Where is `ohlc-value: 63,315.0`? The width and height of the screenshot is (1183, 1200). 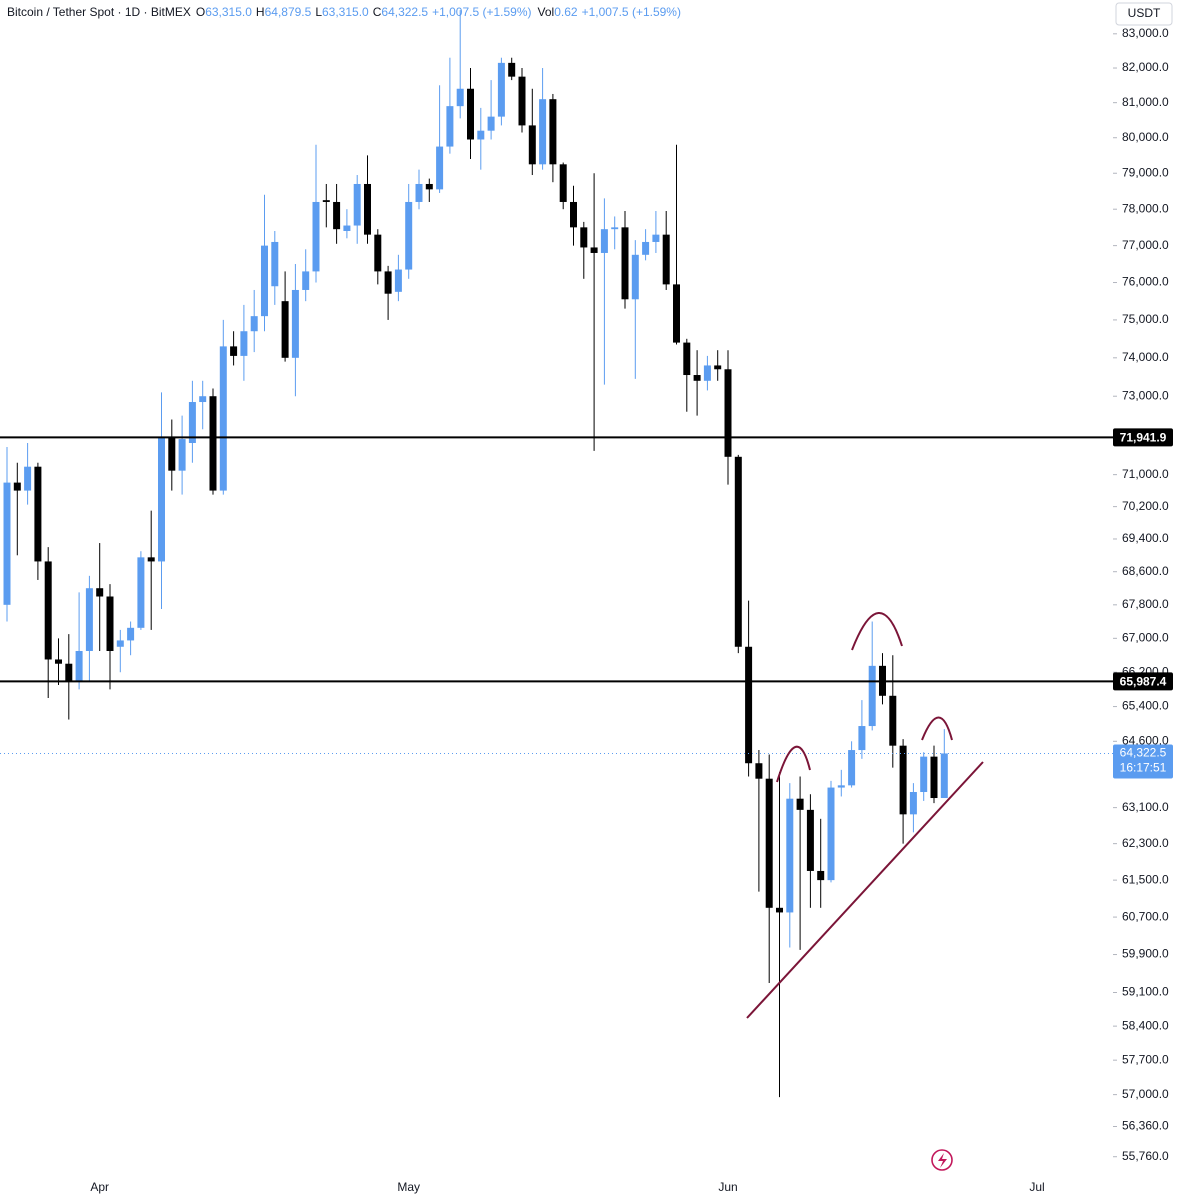 ohlc-value: 63,315.0 is located at coordinates (345, 12).